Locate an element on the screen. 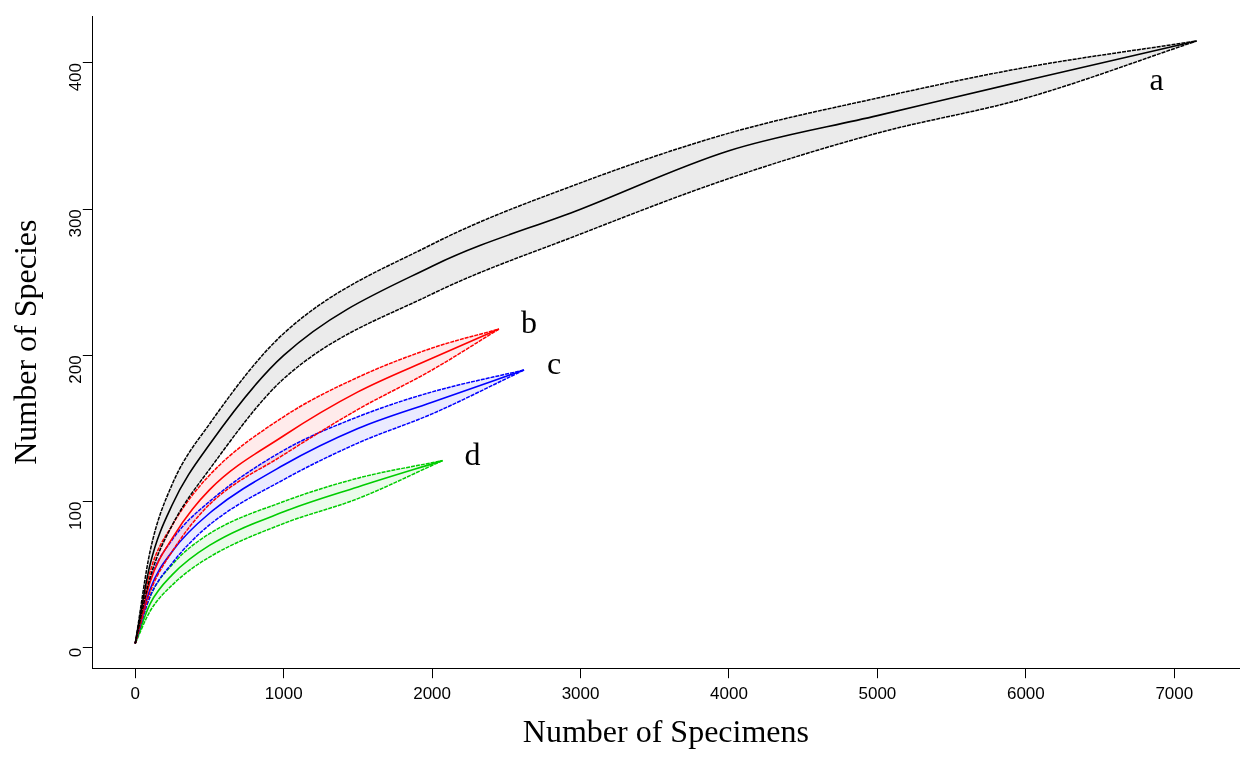  y-tick-label: 400 is located at coordinates (76, 77).